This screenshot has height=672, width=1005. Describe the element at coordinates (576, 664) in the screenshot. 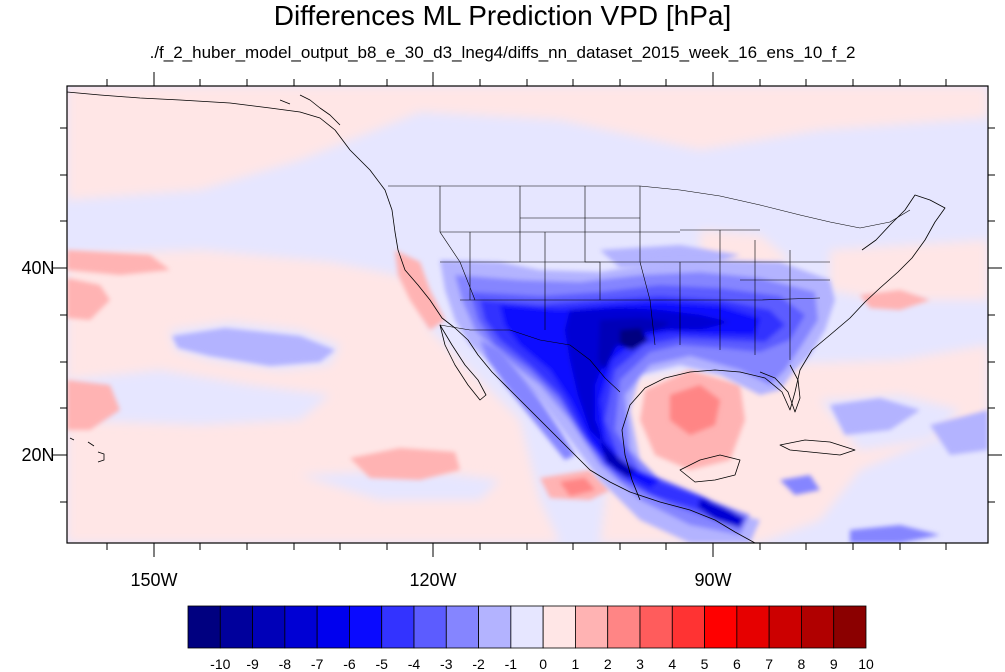

I see `colorbar-label: 1` at that location.